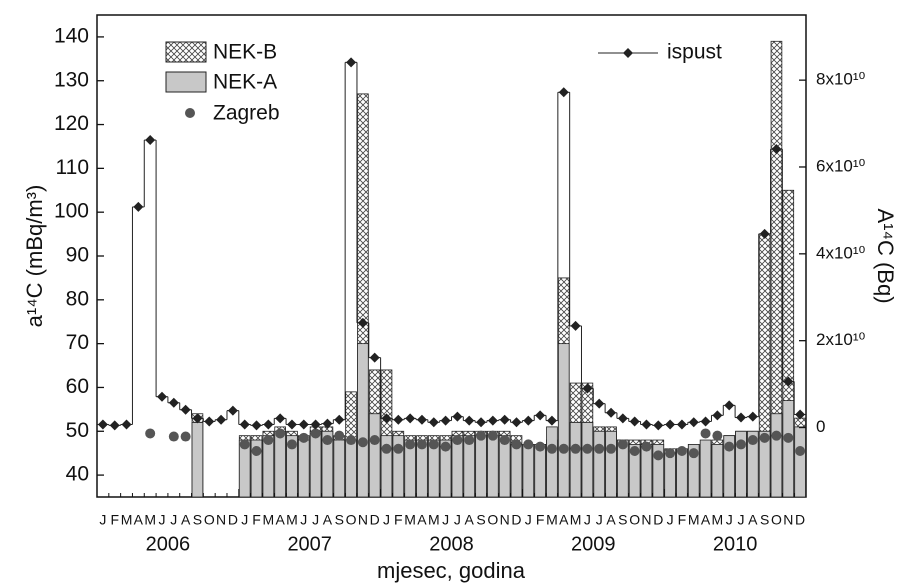 The height and width of the screenshot is (585, 906). Describe the element at coordinates (841, 79) in the screenshot. I see `y2-tick-label: 8x10¹⁰` at that location.